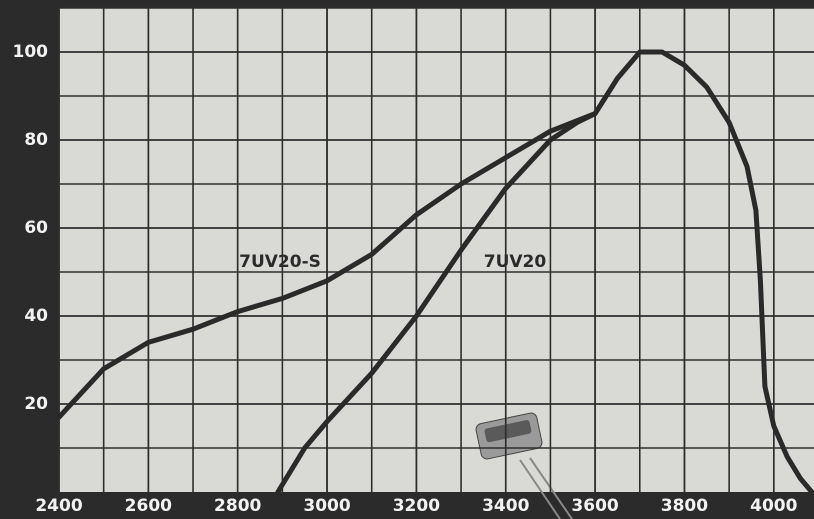 The width and height of the screenshot is (814, 519). What do you see at coordinates (515, 262) in the screenshot?
I see `series-label: 7UV20` at bounding box center [515, 262].